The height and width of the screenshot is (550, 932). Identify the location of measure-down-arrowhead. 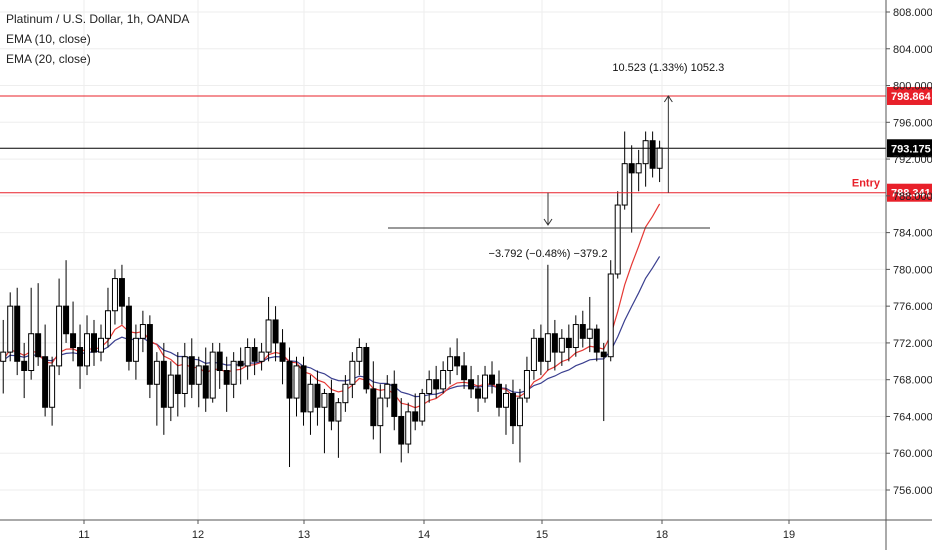
(548, 222).